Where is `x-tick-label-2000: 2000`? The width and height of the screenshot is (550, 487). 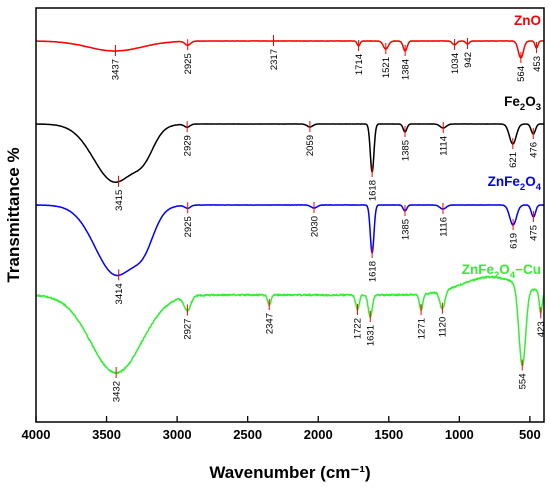
x-tick-label-2000: 2000 is located at coordinates (318, 434).